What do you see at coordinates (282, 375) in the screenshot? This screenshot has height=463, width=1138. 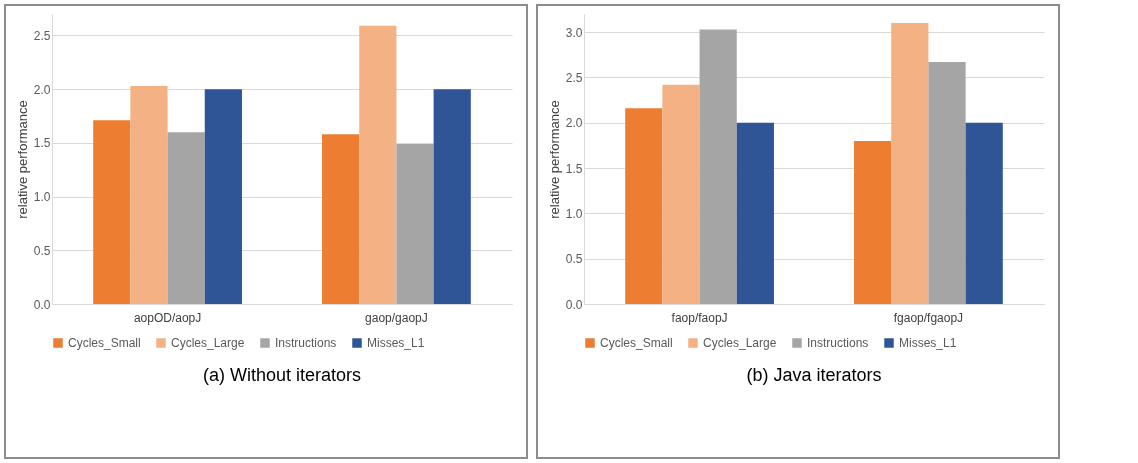 I see `text: (a) Without iterators` at bounding box center [282, 375].